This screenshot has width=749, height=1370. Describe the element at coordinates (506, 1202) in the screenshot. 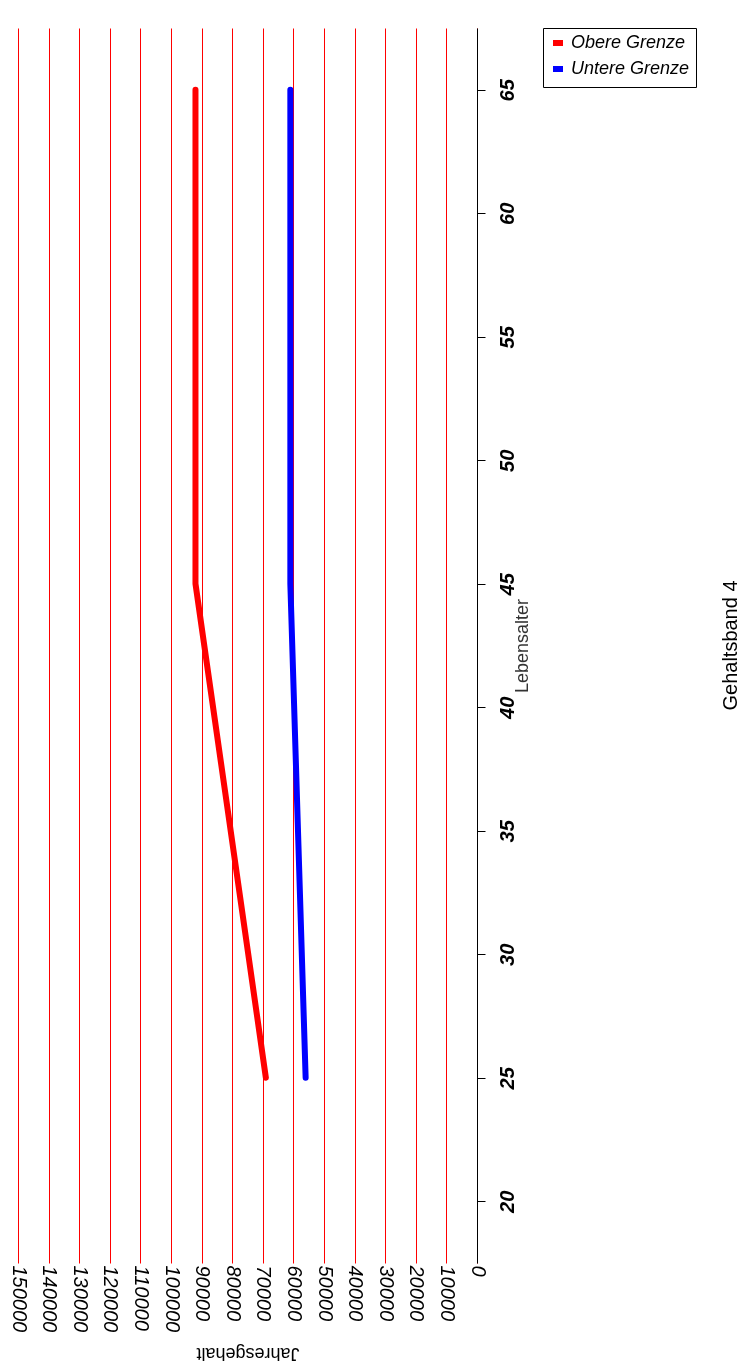

I see `y-tick-label: 20` at that location.